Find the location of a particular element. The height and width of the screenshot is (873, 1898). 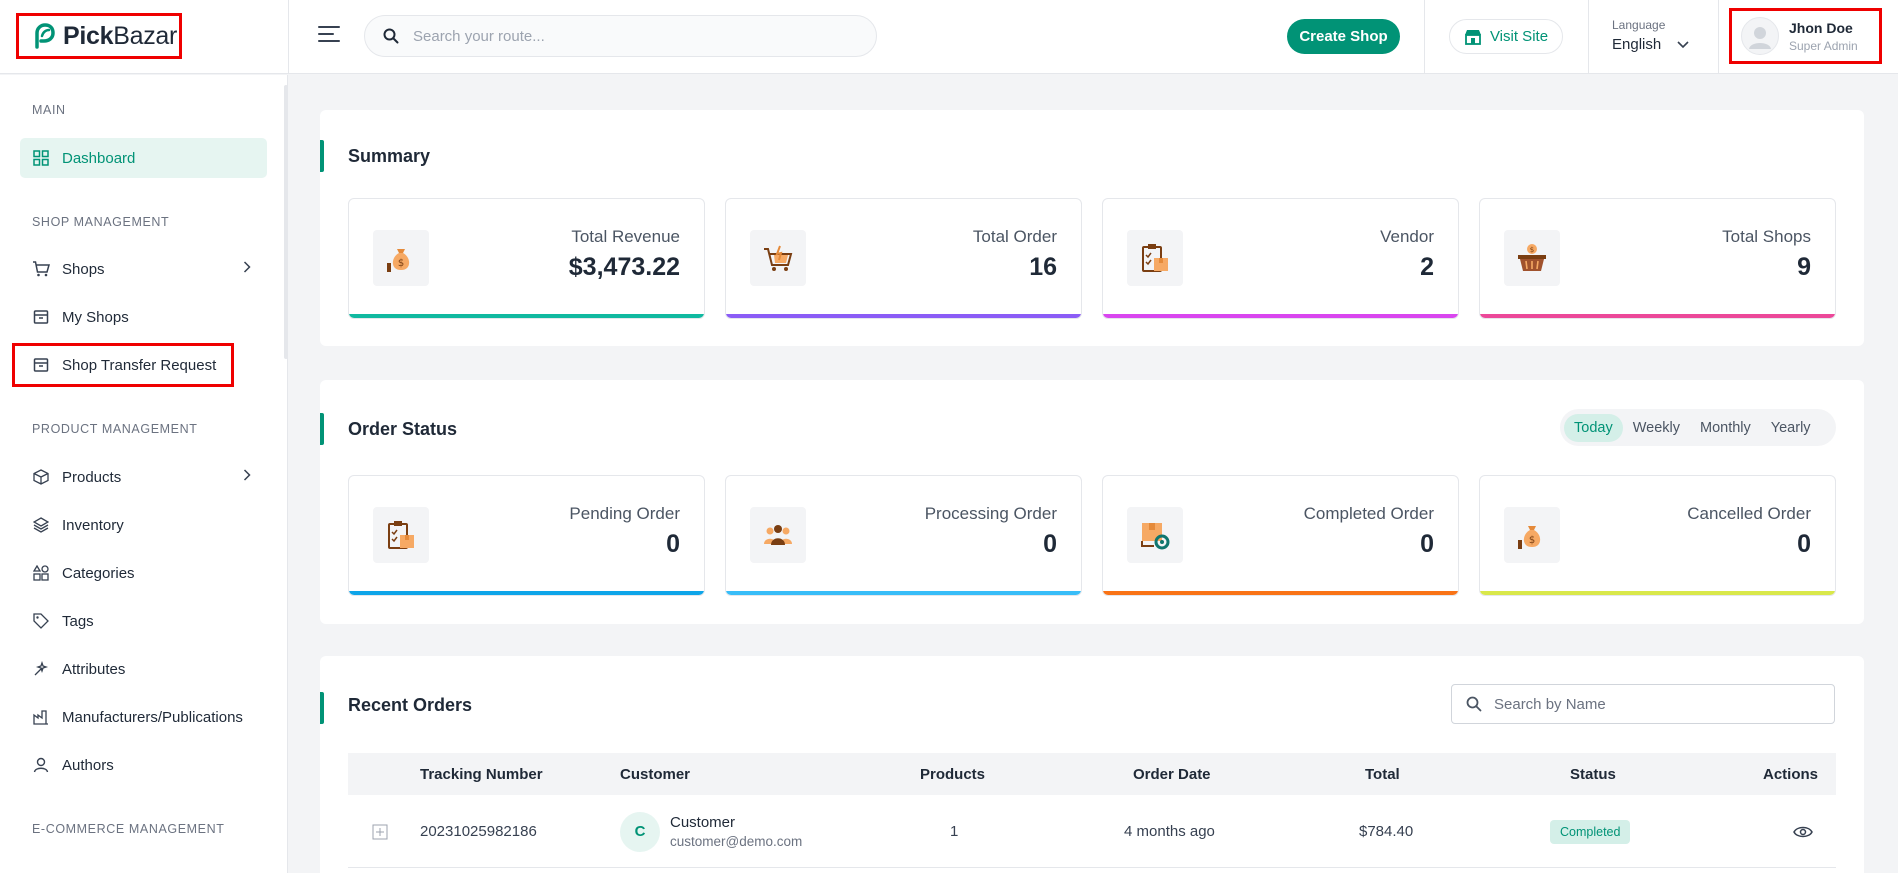

period-today: Today is located at coordinates (1593, 427).